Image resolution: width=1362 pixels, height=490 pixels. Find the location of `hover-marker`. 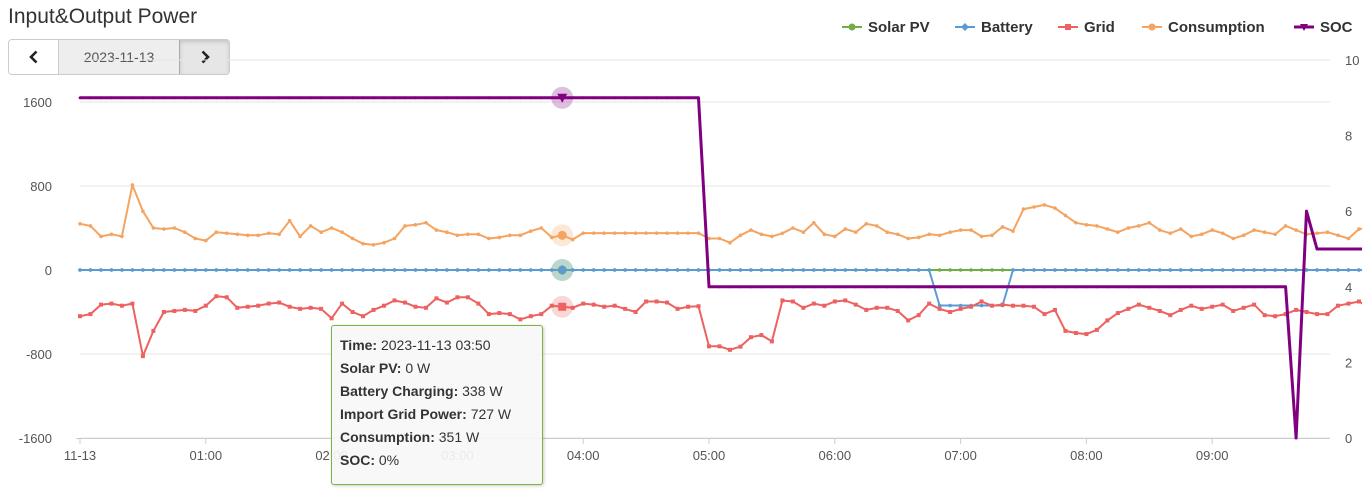

hover-marker is located at coordinates (562, 98).